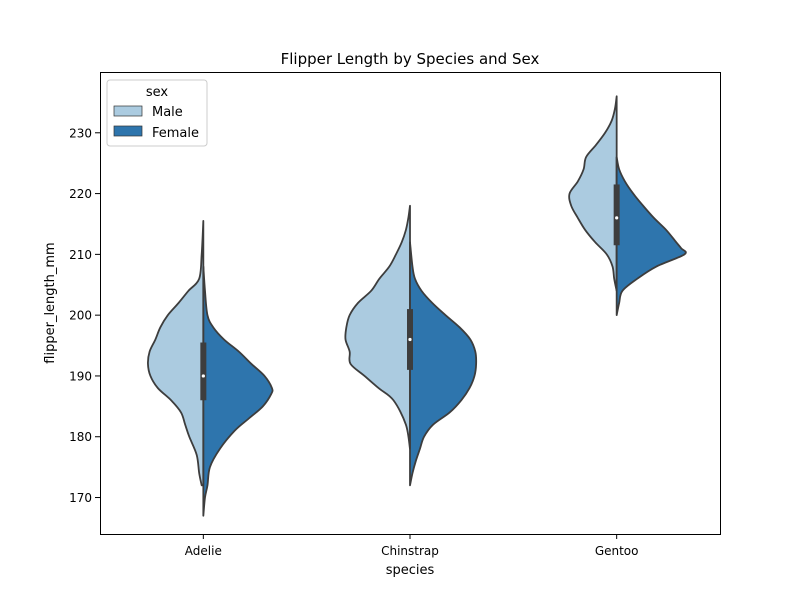 The width and height of the screenshot is (800, 600). I want to click on chart-title: Flipper Length by Species and Sex, so click(410, 59).